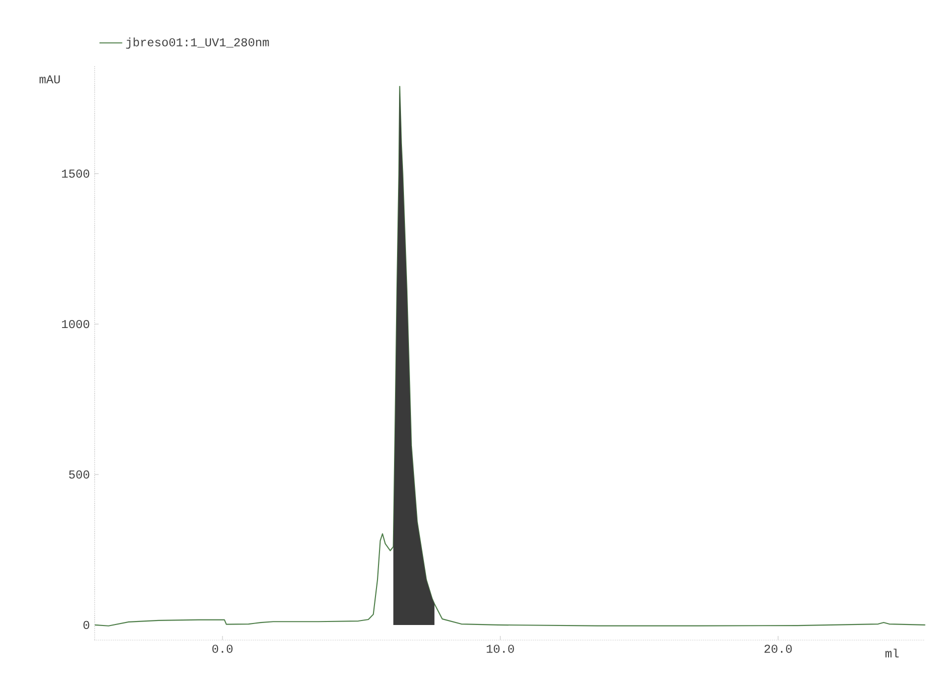 The height and width of the screenshot is (680, 926). What do you see at coordinates (76, 174) in the screenshot?
I see `y-tick-label: 1500` at bounding box center [76, 174].